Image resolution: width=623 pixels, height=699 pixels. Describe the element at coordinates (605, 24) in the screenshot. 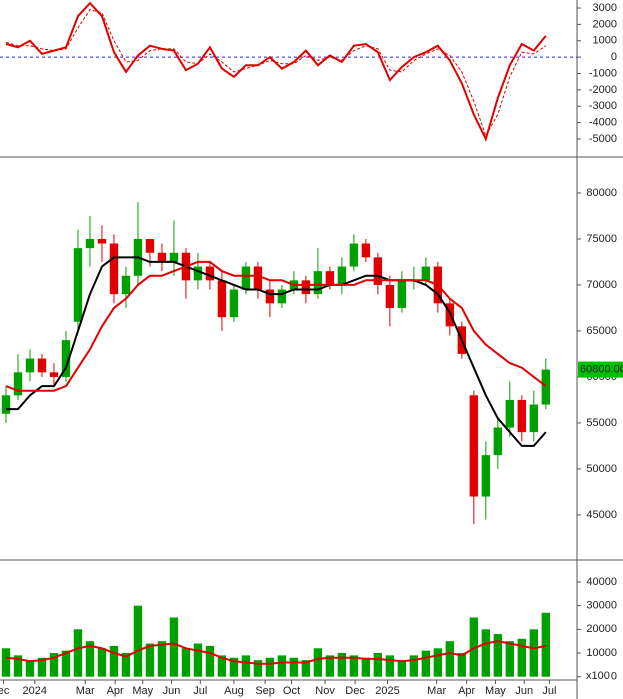

I see `y-tick-label: 2000` at that location.